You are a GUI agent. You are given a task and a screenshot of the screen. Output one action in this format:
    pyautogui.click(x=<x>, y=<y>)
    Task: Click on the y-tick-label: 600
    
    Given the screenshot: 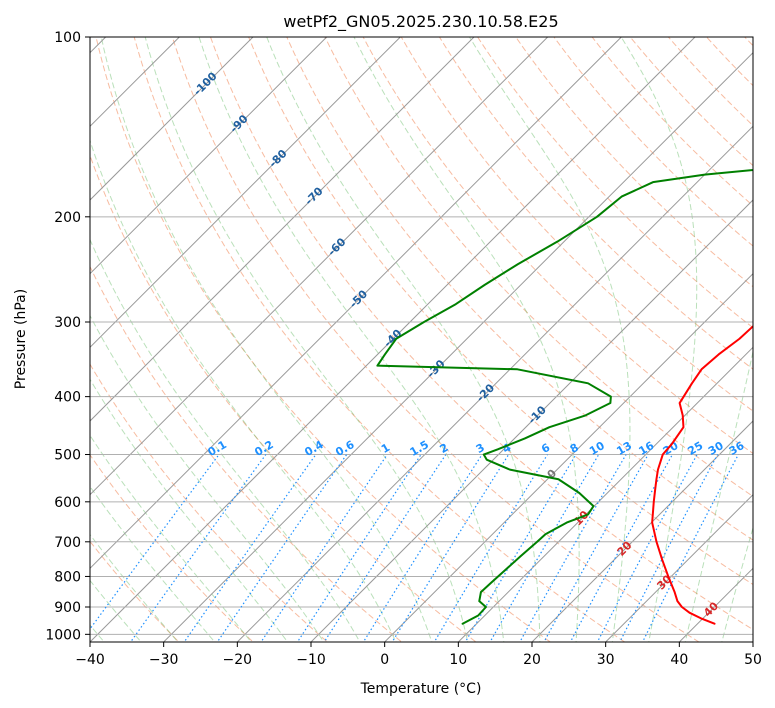 What is the action you would take?
    pyautogui.click(x=67, y=503)
    